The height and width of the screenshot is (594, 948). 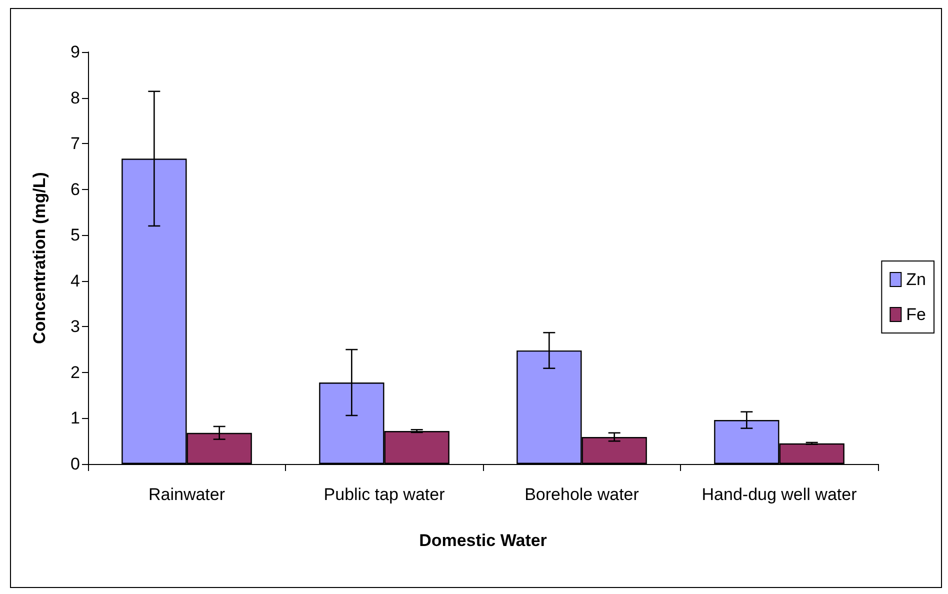 I want to click on y-tick-label: 5, so click(x=75, y=235).